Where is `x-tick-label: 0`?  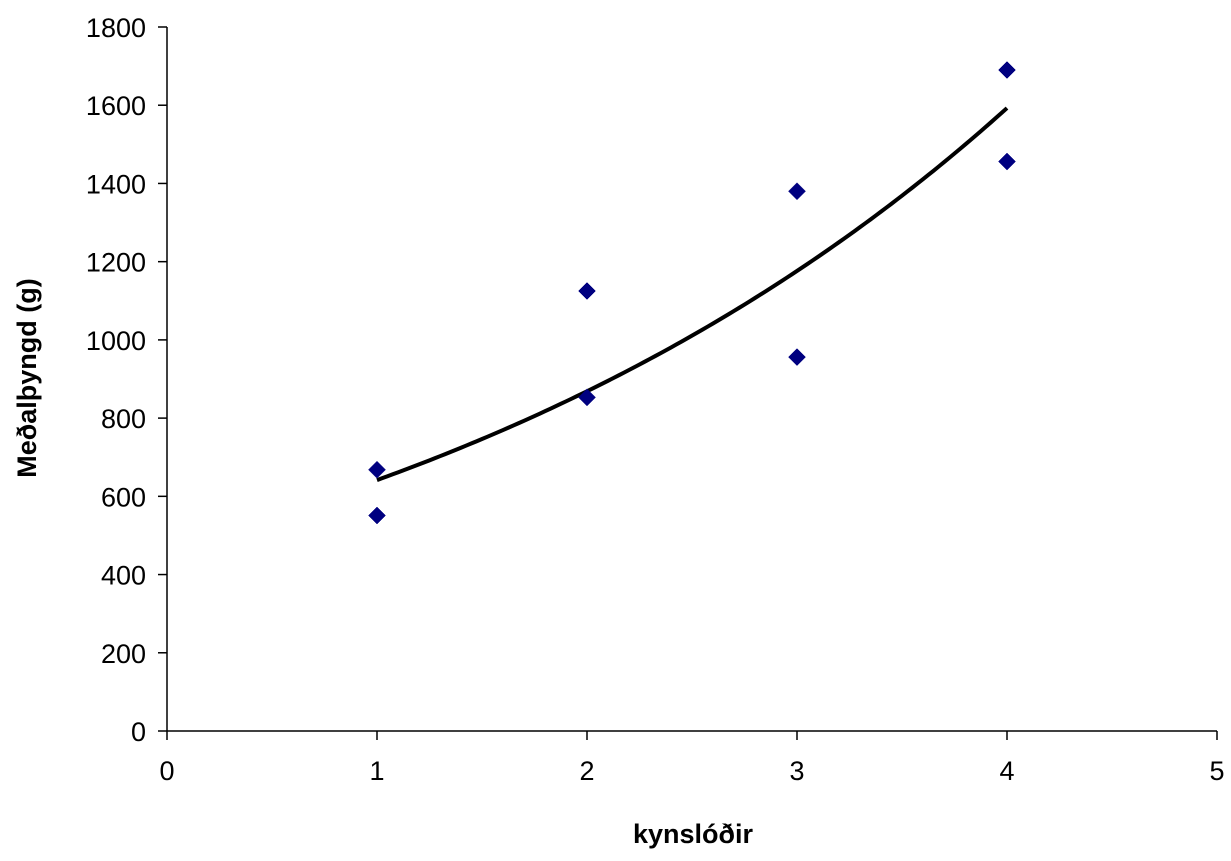
x-tick-label: 0 is located at coordinates (166, 771).